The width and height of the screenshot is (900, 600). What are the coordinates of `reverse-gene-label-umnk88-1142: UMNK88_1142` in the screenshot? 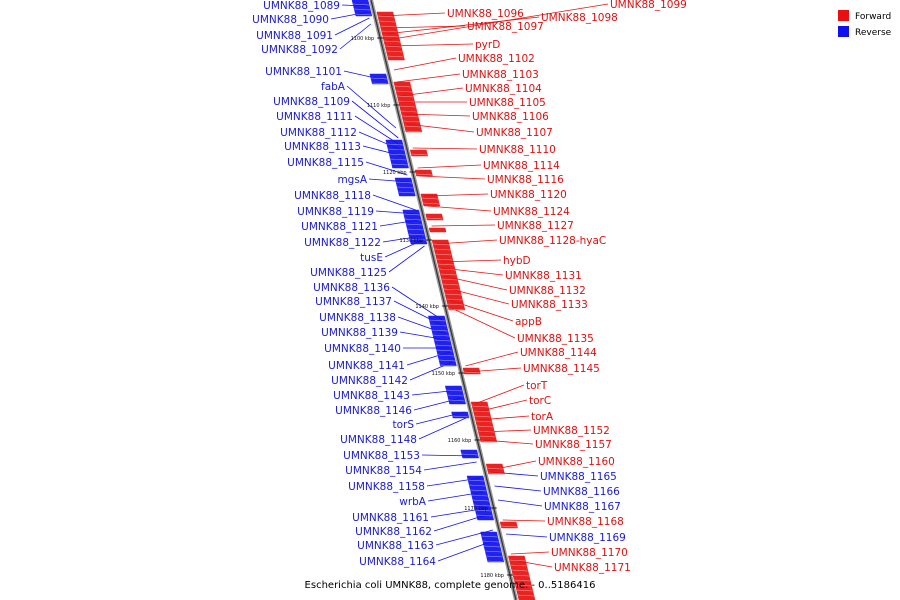 It's located at (369, 381).